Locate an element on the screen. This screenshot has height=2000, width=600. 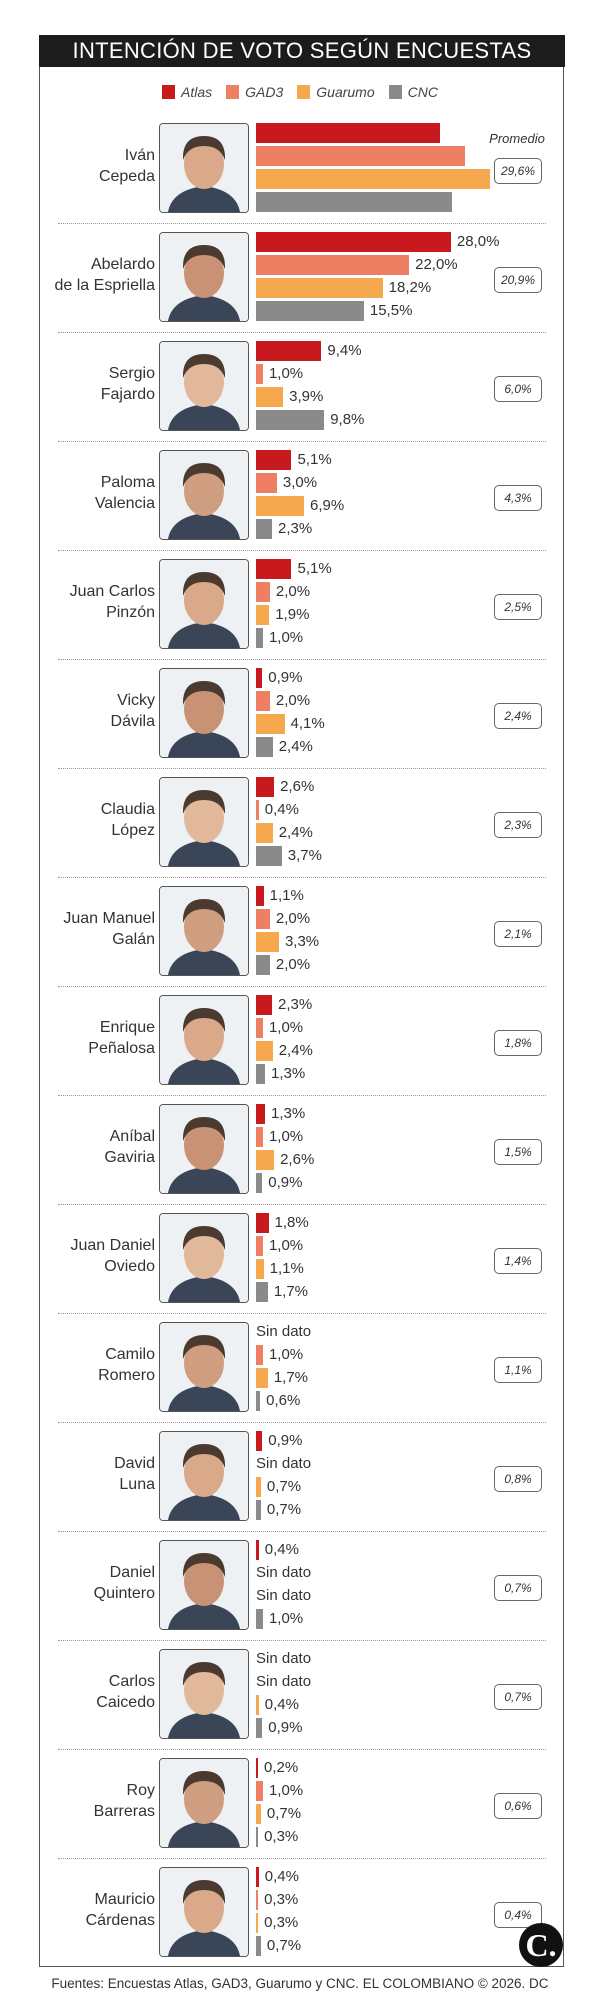
candidate-row: Juan Daniel Oviedo 1,8% 1,0% 1,1% 1,7% 1,4% is located at coordinates (302, 1267).